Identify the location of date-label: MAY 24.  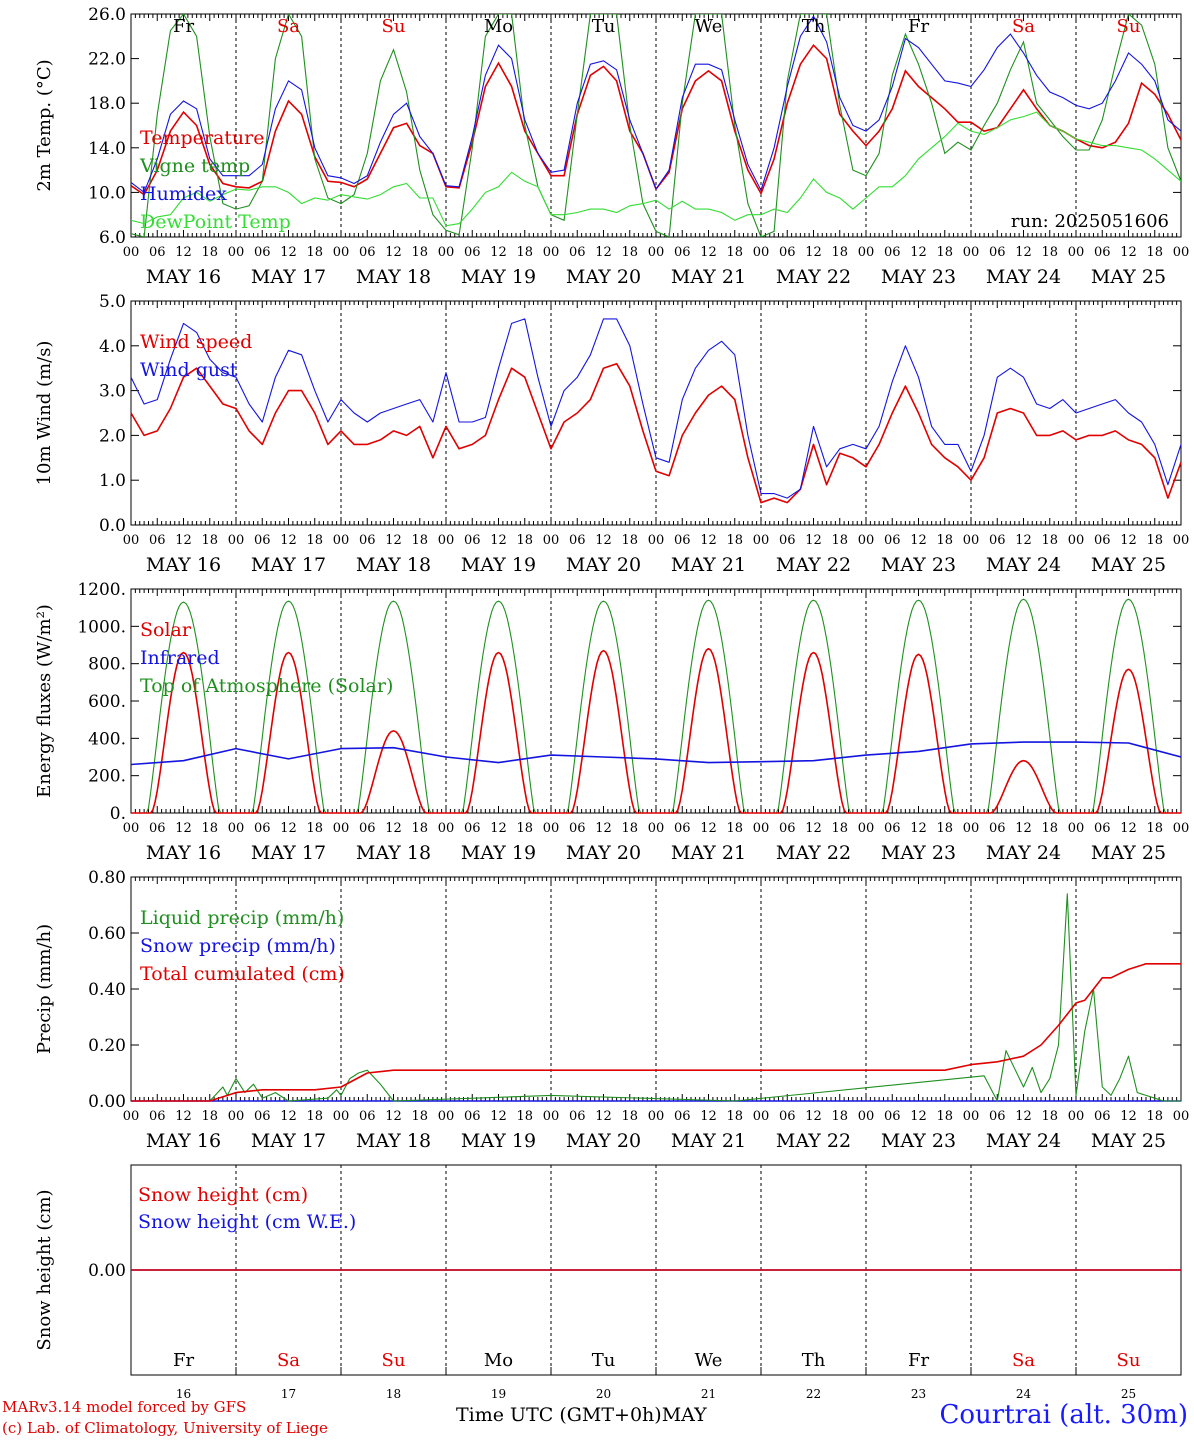
(1023, 1141).